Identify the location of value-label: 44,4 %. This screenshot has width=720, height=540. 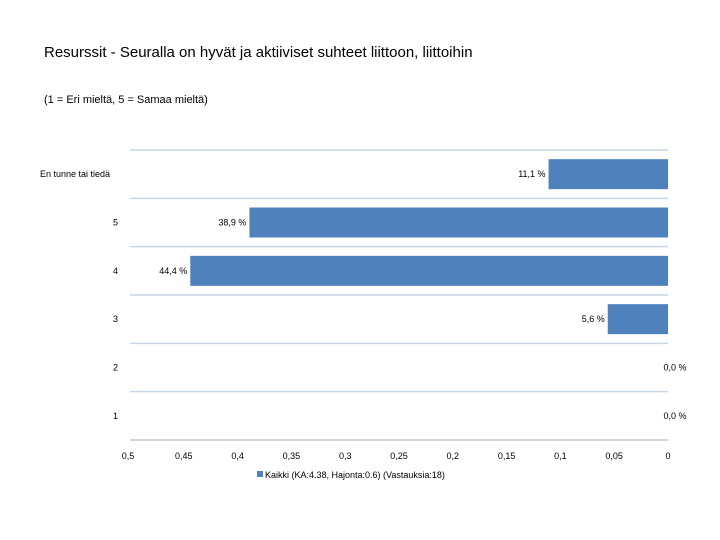
(173, 271).